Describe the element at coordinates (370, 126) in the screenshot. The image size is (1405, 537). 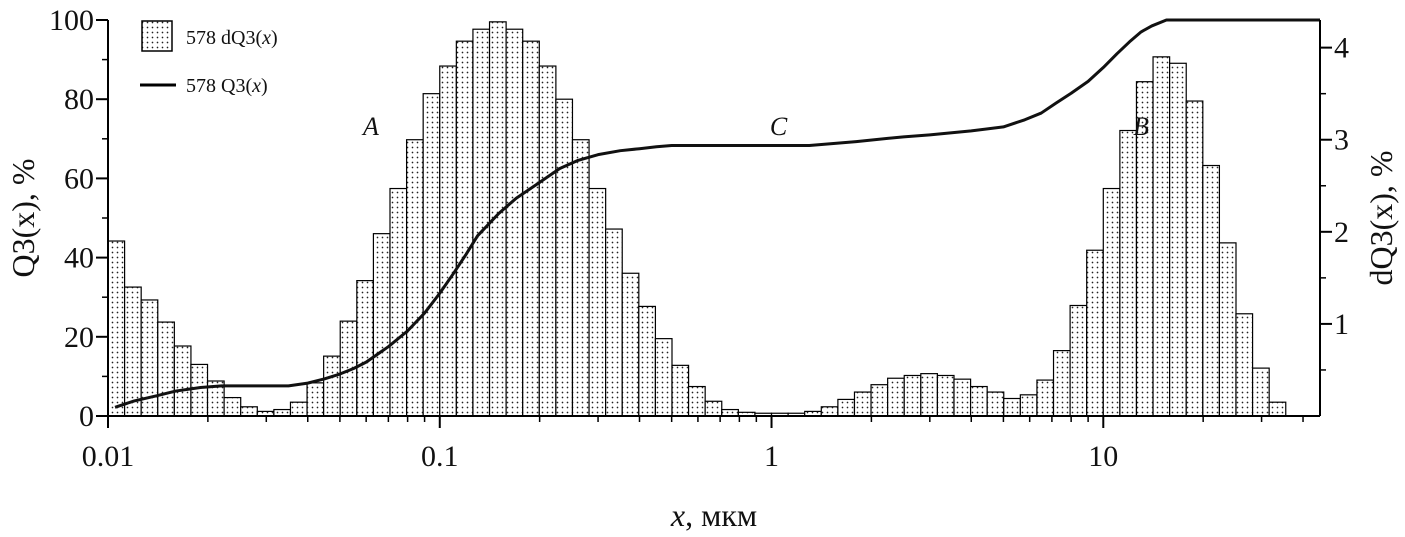
I see `annotation-a: A` at that location.